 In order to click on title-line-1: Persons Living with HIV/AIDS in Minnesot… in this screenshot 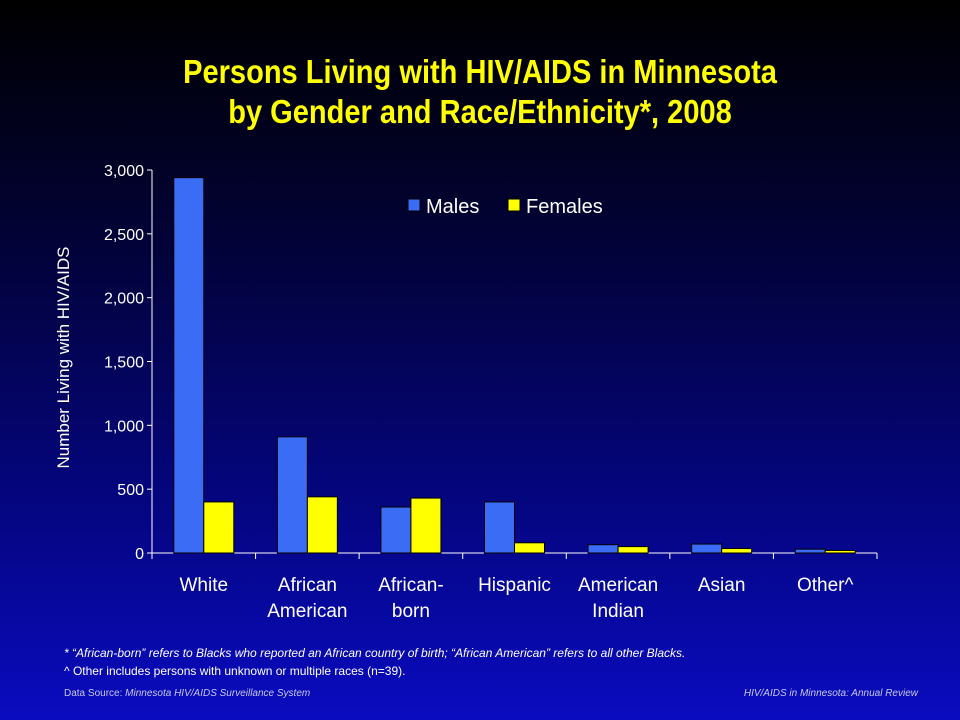, I will do `click(480, 71)`.